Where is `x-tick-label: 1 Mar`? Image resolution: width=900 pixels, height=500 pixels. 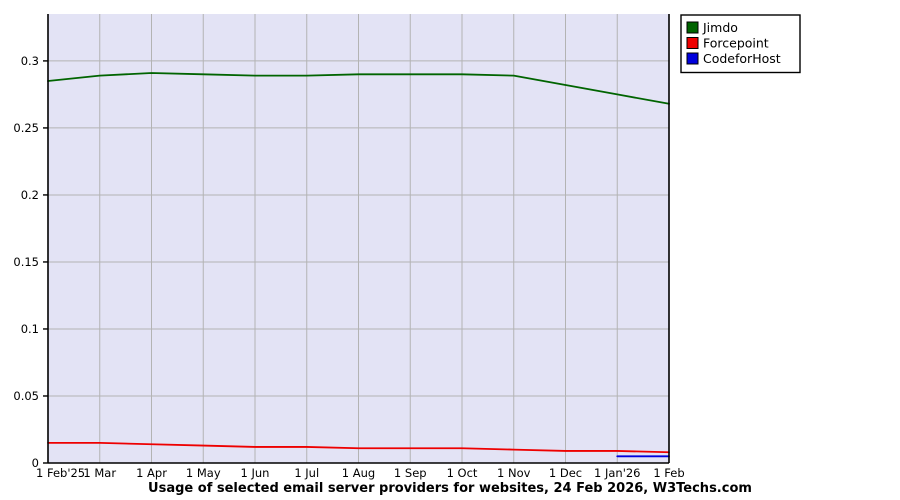
x-tick-label: 1 Mar is located at coordinates (99, 473).